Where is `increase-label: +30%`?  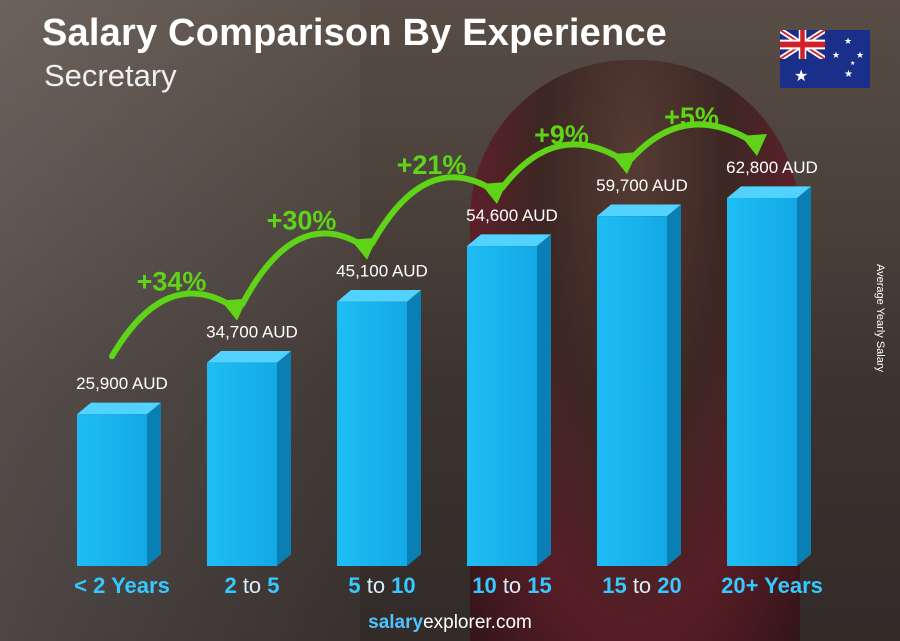
increase-label: +30% is located at coordinates (302, 221).